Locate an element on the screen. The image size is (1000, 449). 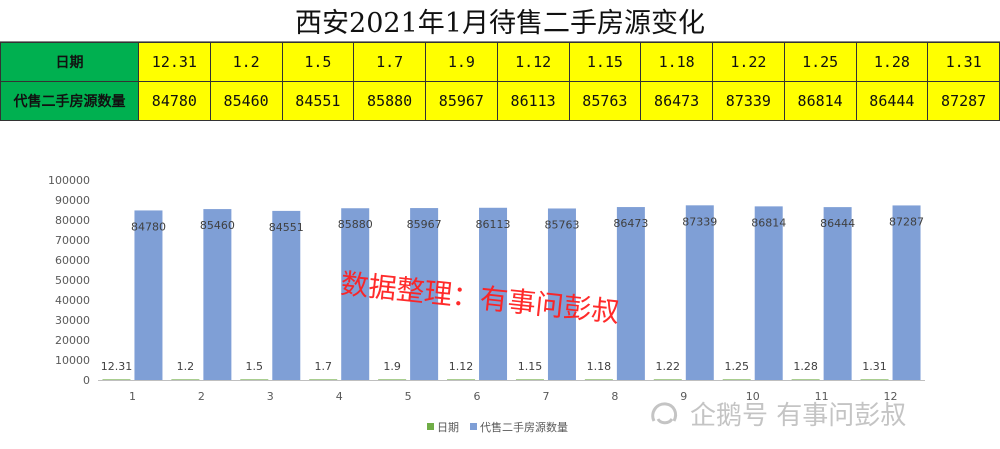
data-label-date: 1.5 is located at coordinates (255, 366).